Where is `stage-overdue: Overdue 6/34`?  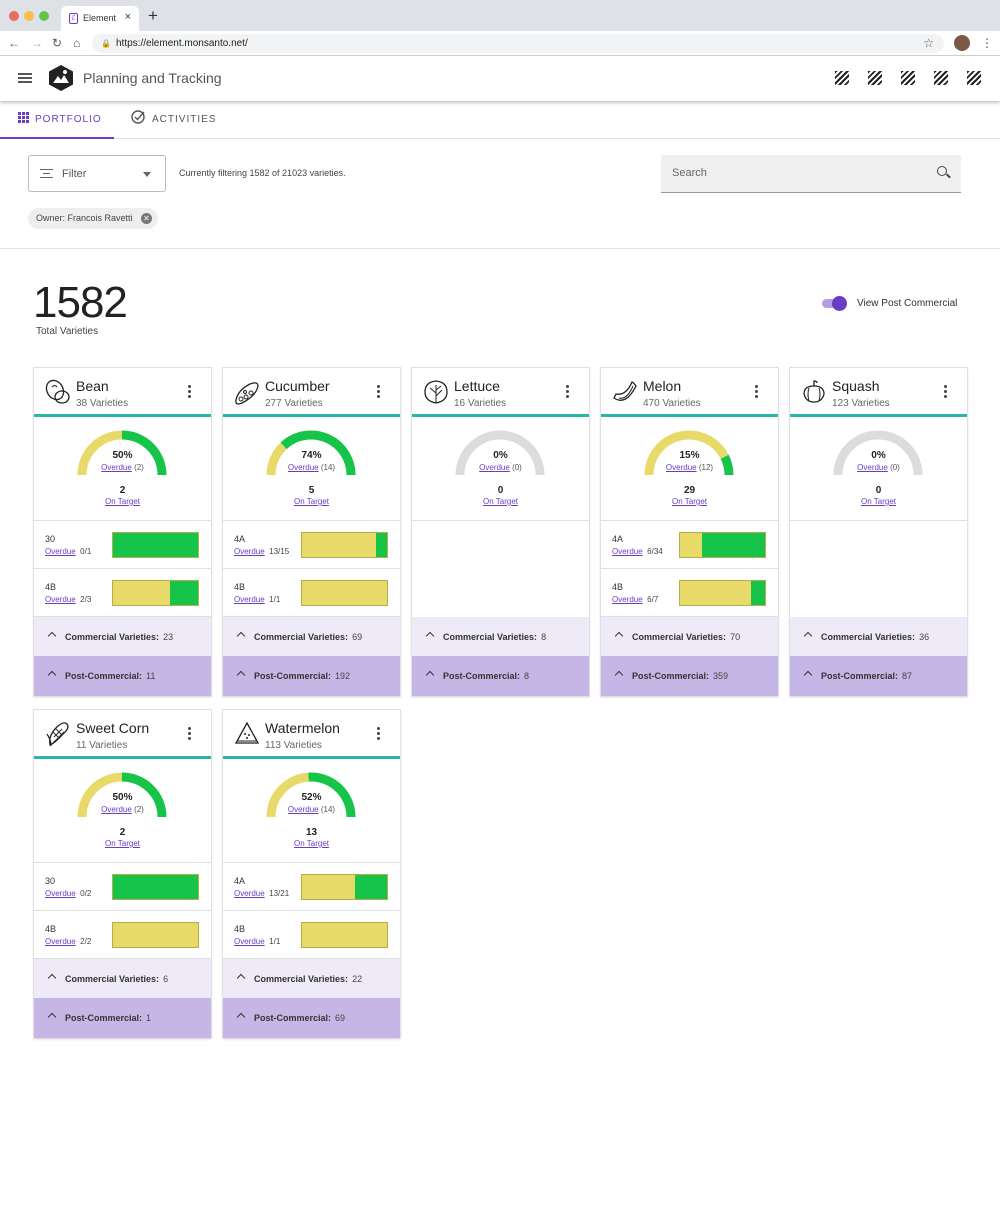
stage-overdue: Overdue 6/34 is located at coordinates (637, 551).